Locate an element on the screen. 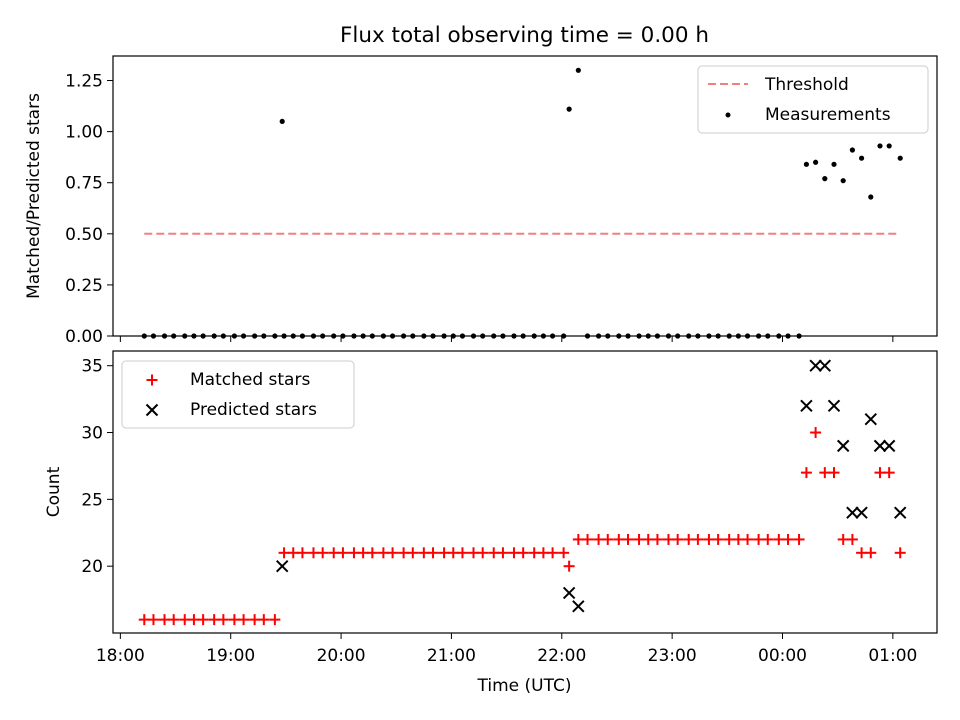 The image size is (960, 720). legend-threshold-label: Threshold is located at coordinates (806, 85).